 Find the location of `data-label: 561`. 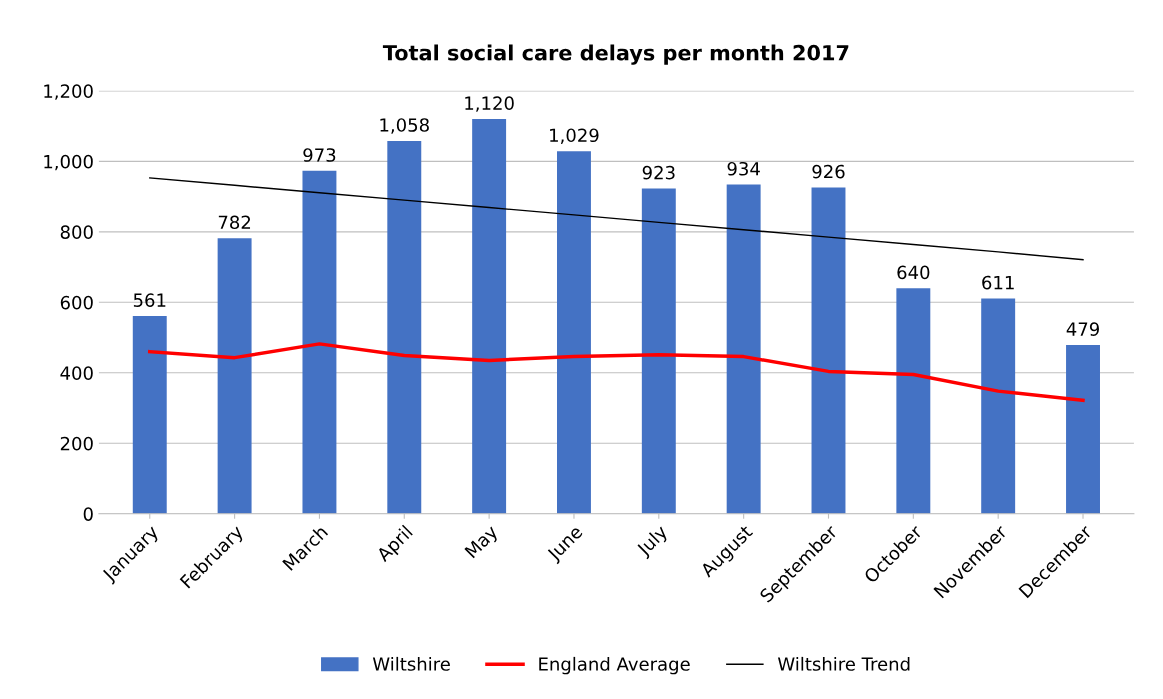

data-label: 561 is located at coordinates (149, 300).